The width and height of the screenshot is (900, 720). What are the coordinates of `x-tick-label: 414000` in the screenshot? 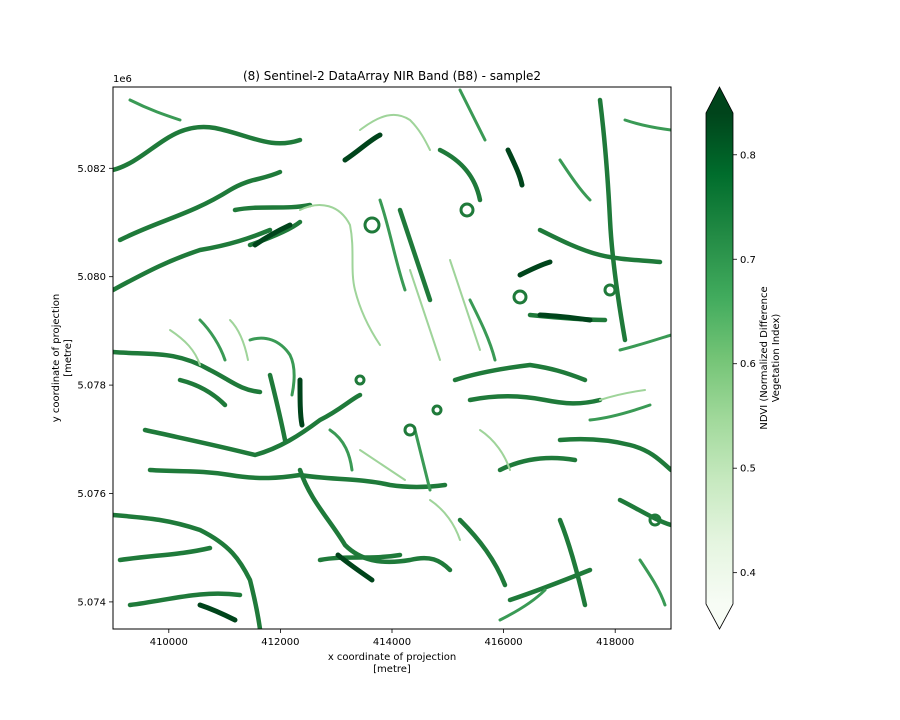 It's located at (392, 642).